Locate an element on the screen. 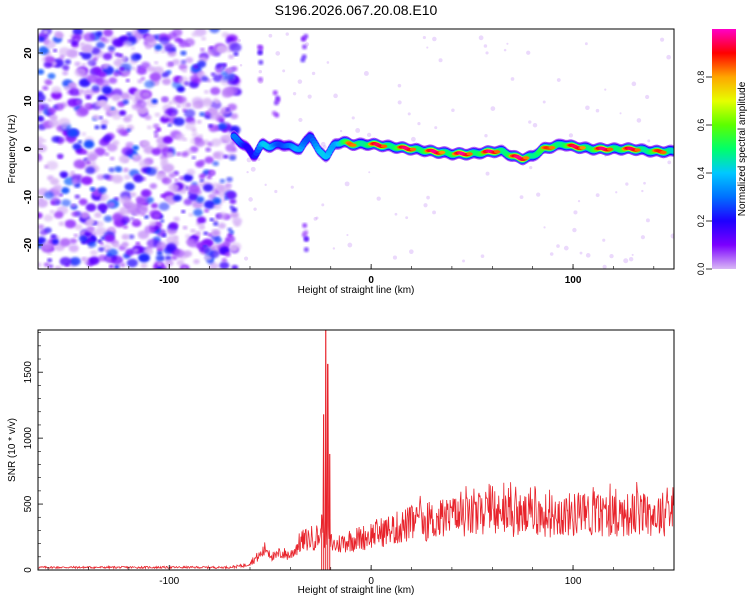  colorbar-label: Normalized spectral amplitude is located at coordinates (742, 148).